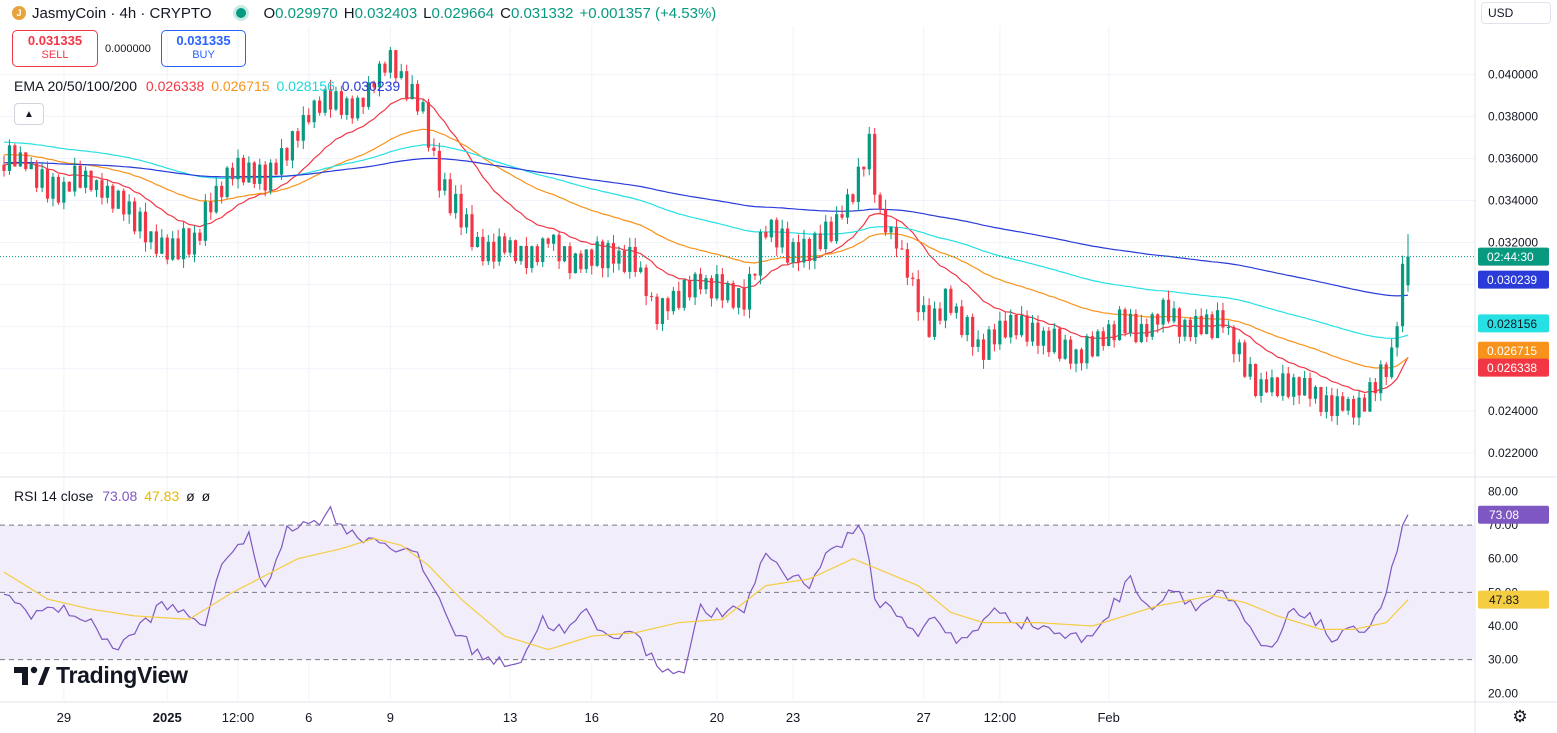 The width and height of the screenshot is (1557, 733). Describe the element at coordinates (1520, 716) in the screenshot. I see `gear-icon: ⚙` at that location.